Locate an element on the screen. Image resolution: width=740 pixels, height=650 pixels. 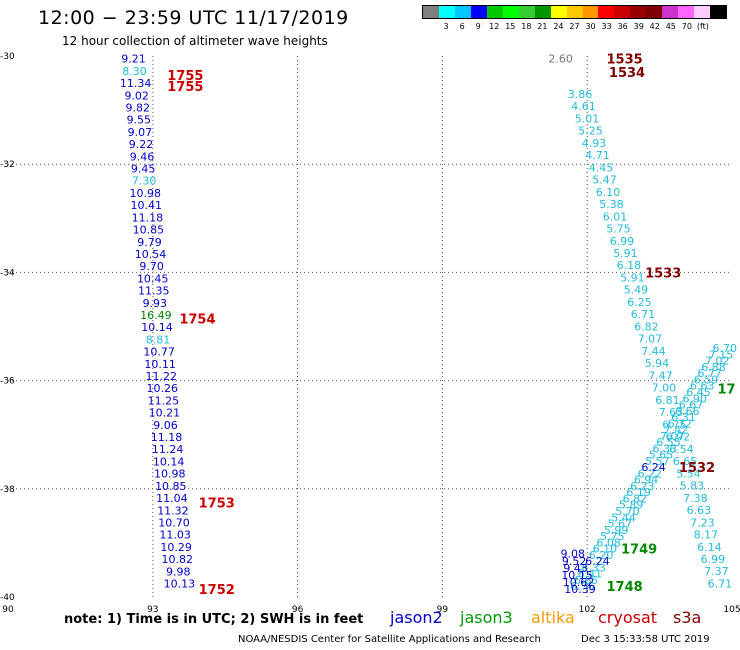
swh-value: 9.07 is located at coordinates (140, 132).